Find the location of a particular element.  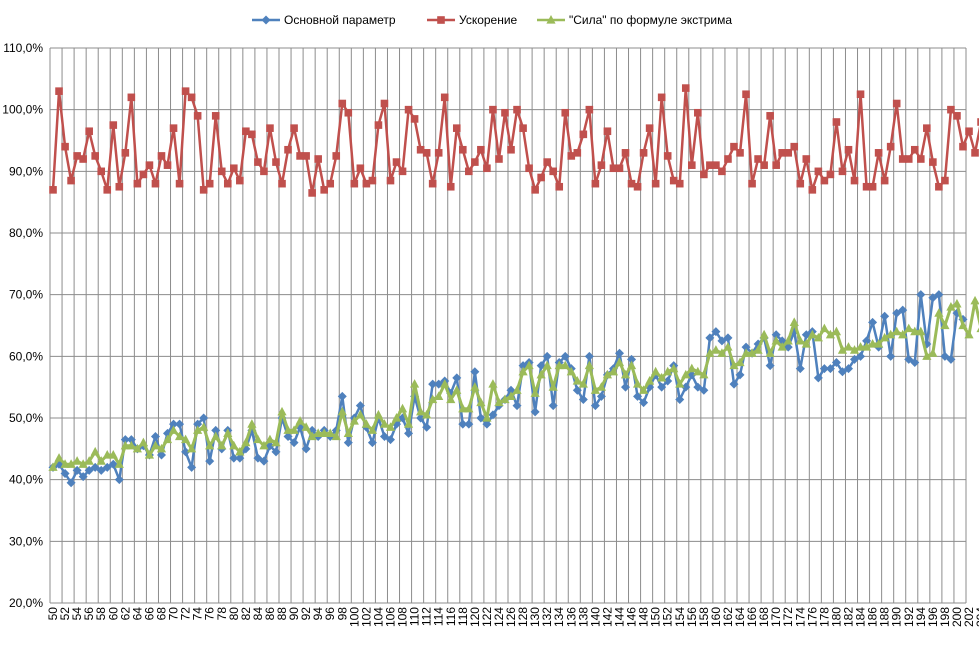

x-tick-label: 90 is located at coordinates (294, 614).